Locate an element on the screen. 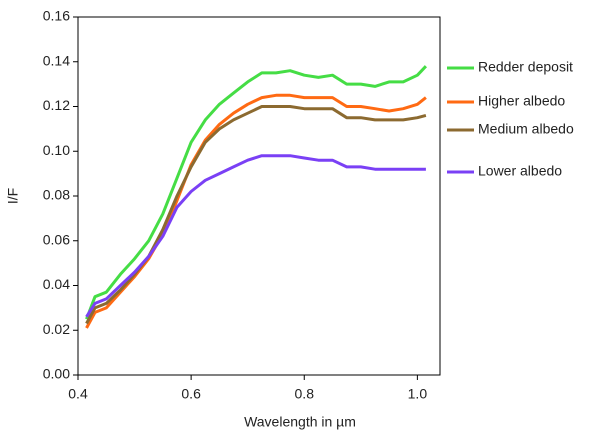 This screenshot has width=602, height=433. y-tick-label: 0.00 is located at coordinates (56, 374).